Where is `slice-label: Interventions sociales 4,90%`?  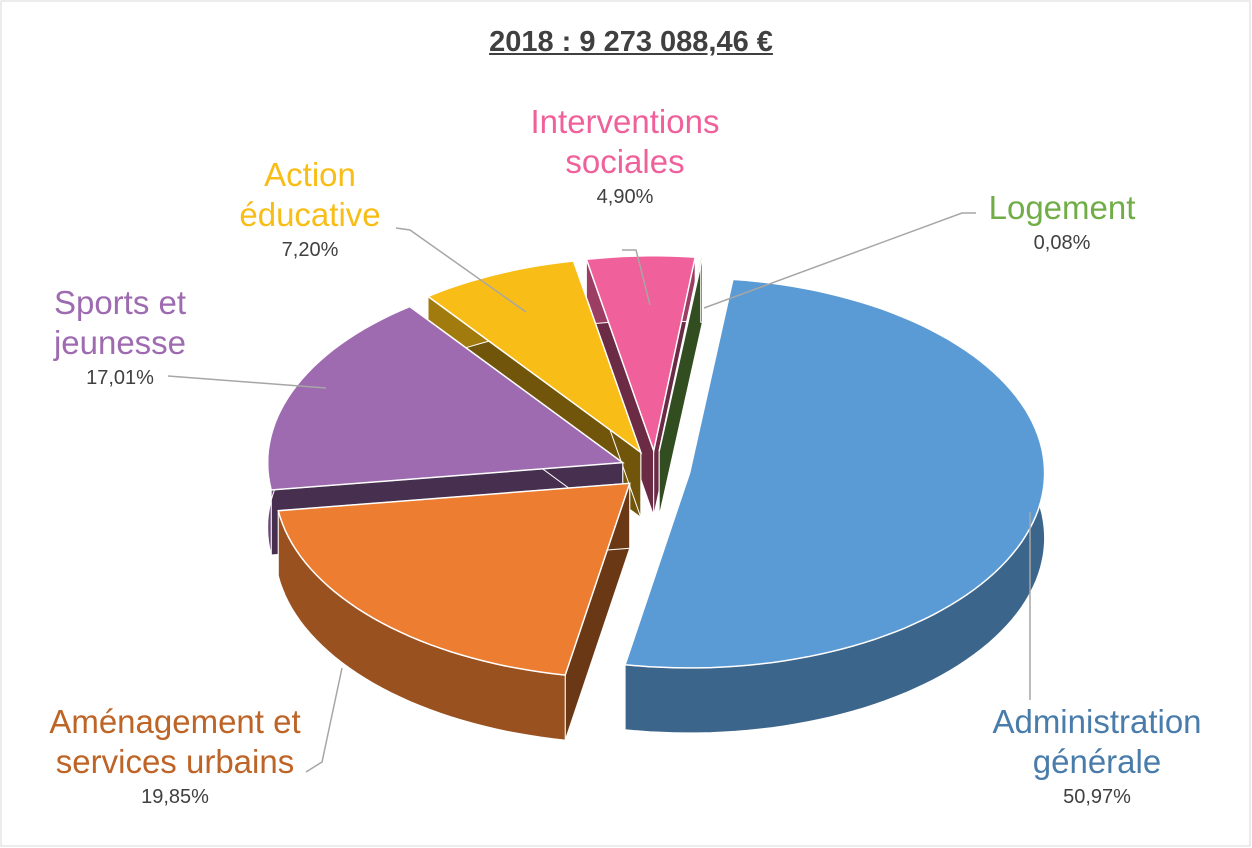 slice-label: Interventions sociales 4,90% is located at coordinates (625, 156).